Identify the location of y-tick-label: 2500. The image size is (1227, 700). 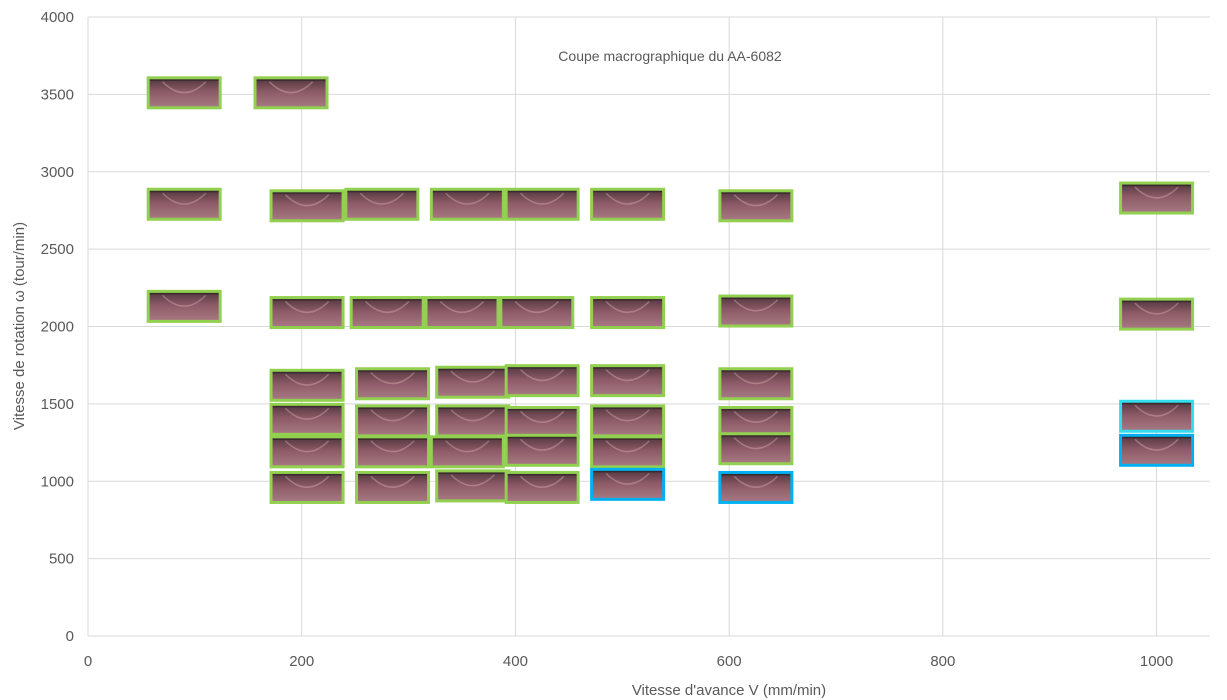
(57, 249).